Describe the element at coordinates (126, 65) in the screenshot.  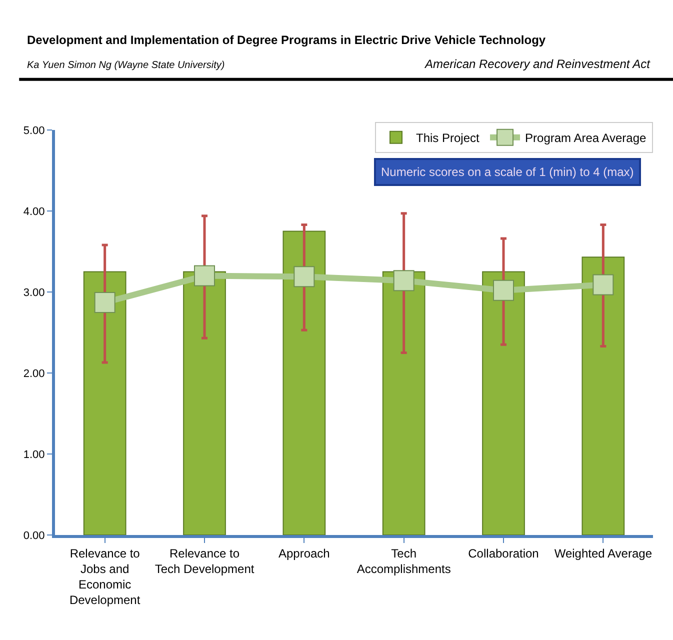
I see `chart-subtitle: Ka Yuen Simon Ng (Wayne State University)` at that location.